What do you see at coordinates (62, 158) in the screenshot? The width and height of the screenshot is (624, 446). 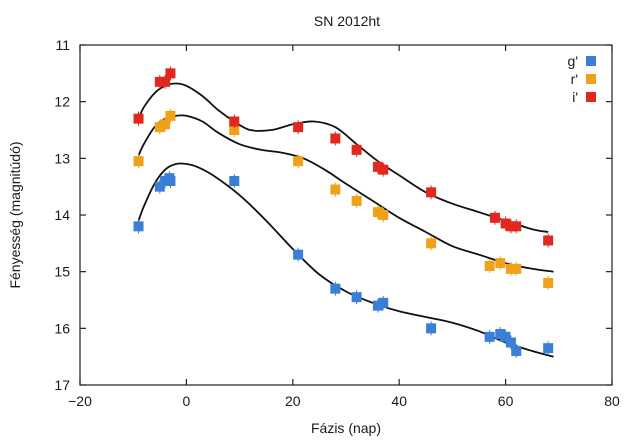 I see `y-tick-label: 13` at bounding box center [62, 158].